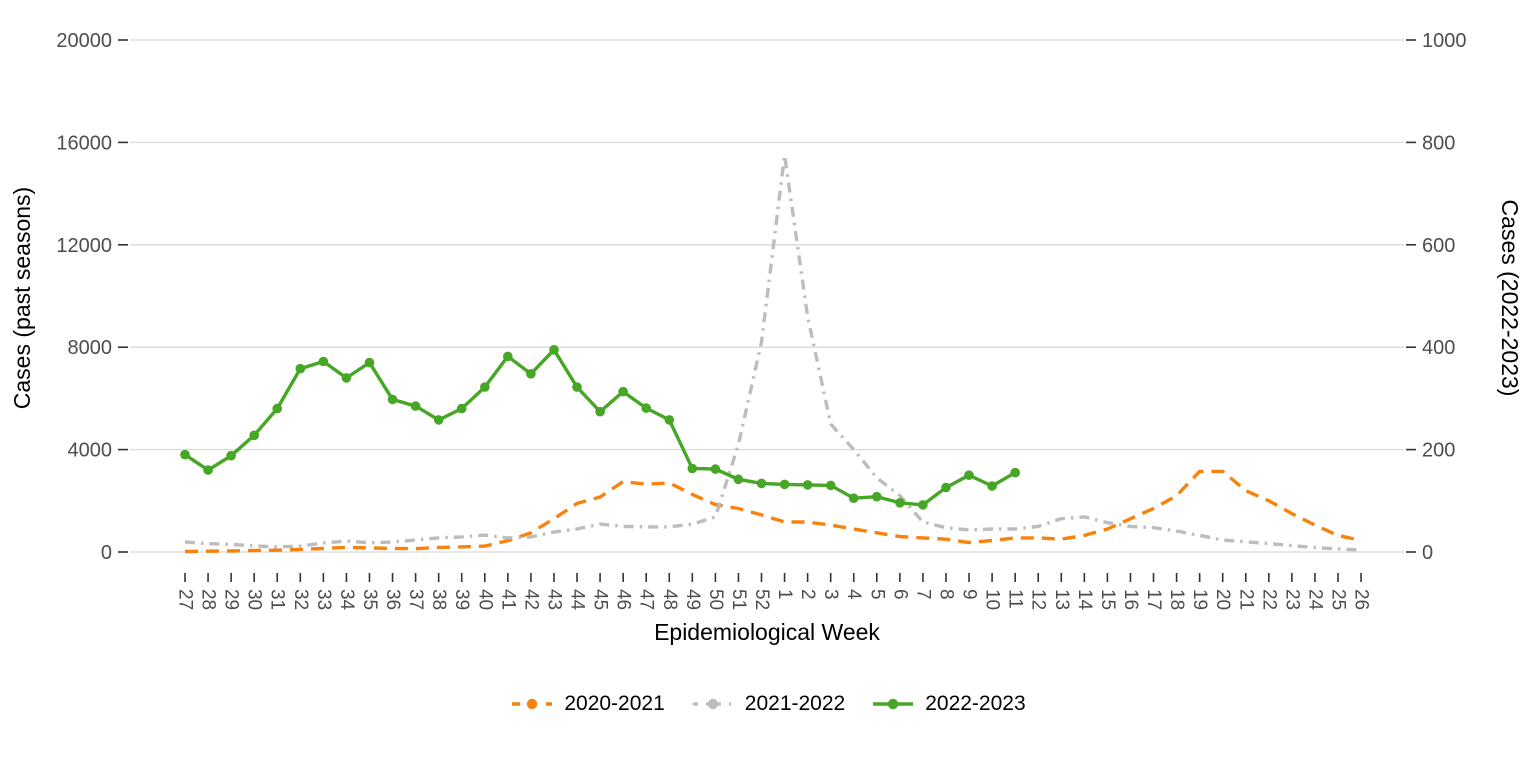 This screenshot has height=768, width=1536. What do you see at coordinates (1245, 599) in the screenshot?
I see `x-axis-tick-label: 21` at bounding box center [1245, 599].